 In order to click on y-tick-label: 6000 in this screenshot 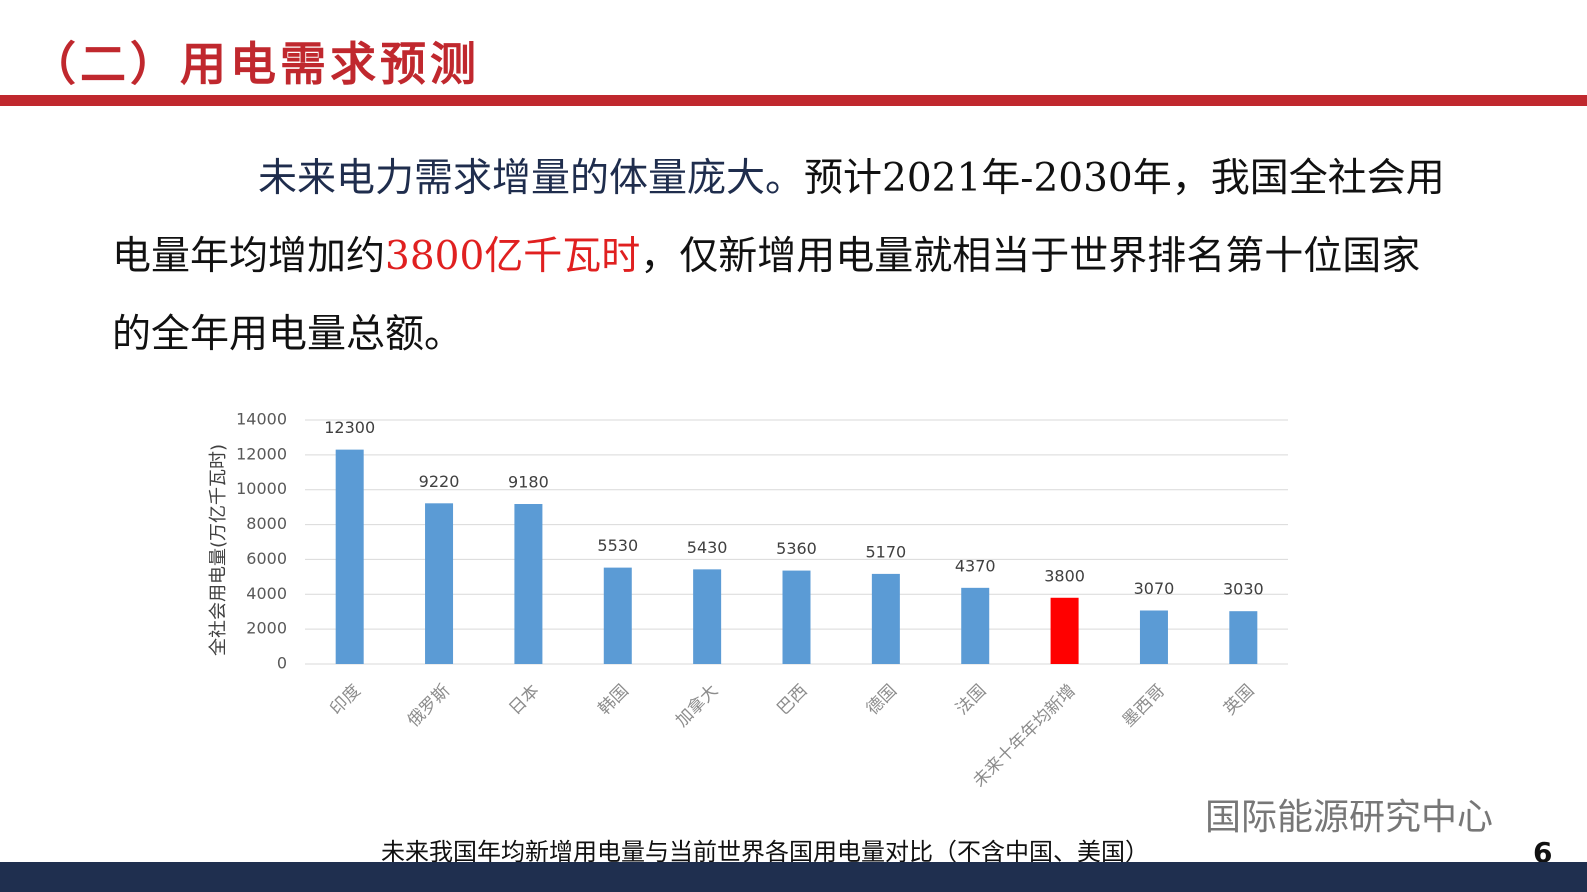, I will do `click(266, 558)`.